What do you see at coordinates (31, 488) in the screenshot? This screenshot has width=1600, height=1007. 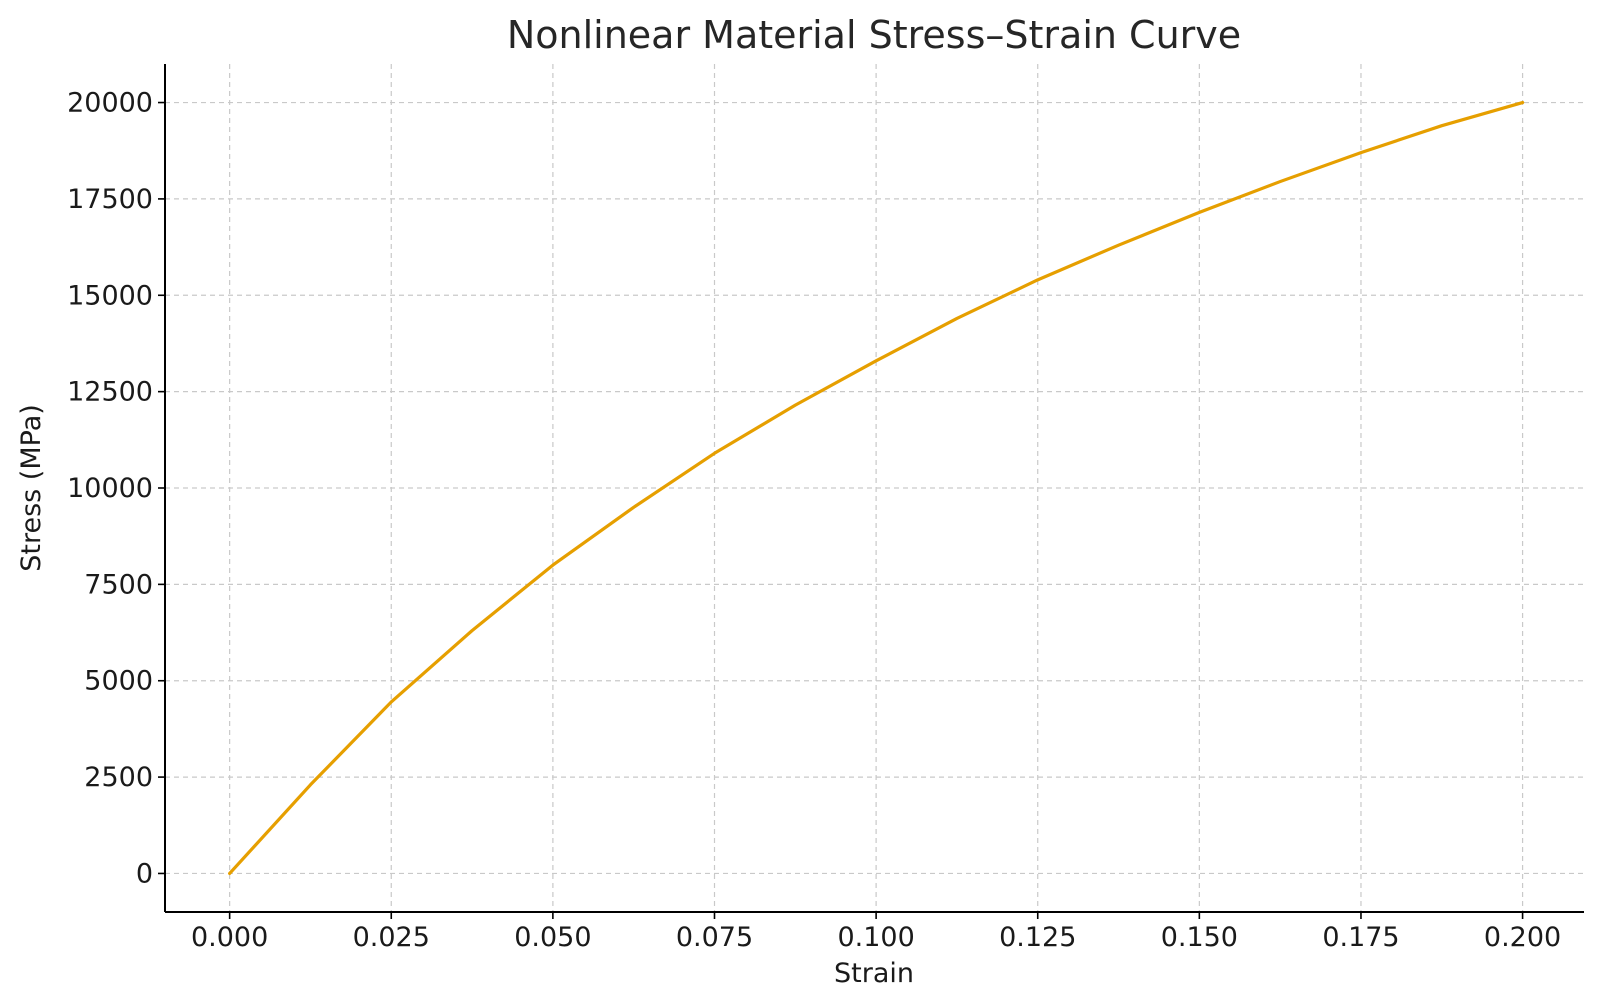 I see `y-axis-label: Stress (MPa)` at bounding box center [31, 488].